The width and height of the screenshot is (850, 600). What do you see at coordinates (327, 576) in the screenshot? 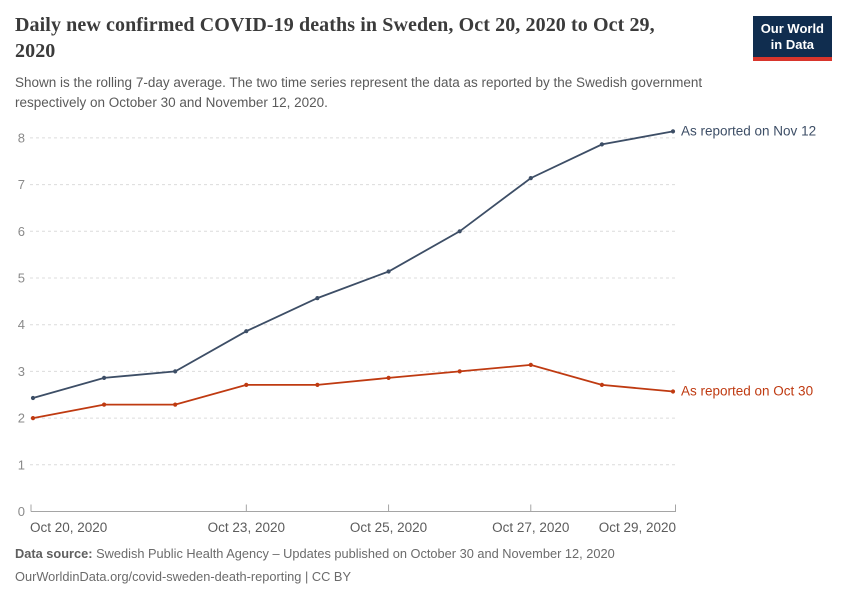
I see `license-text: | CC BY` at bounding box center [327, 576].